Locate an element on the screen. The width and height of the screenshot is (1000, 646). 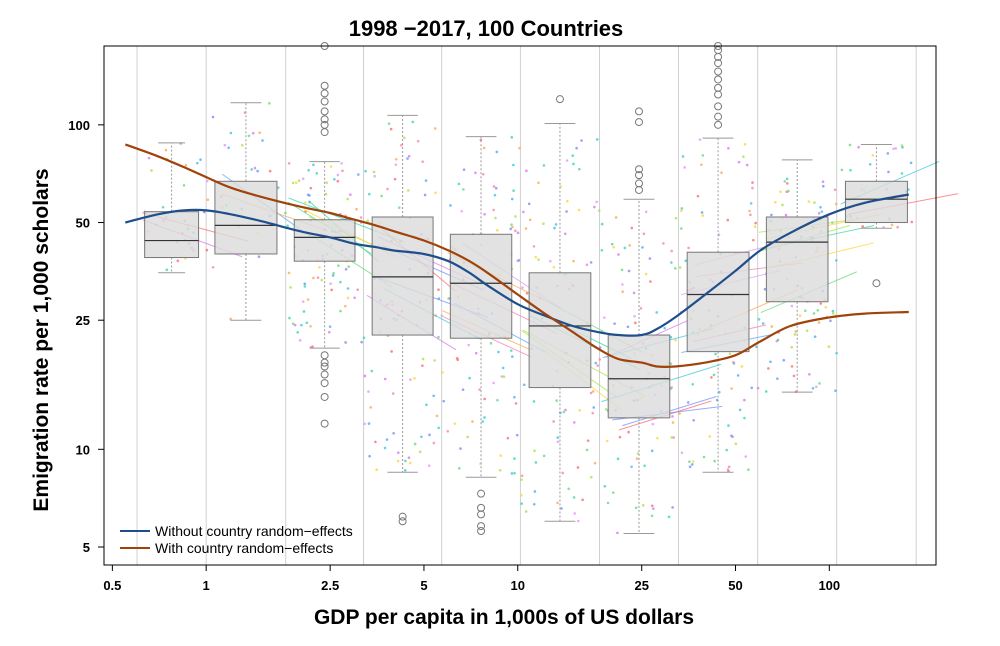
y-tick-label: 10 is located at coordinates (83, 449).